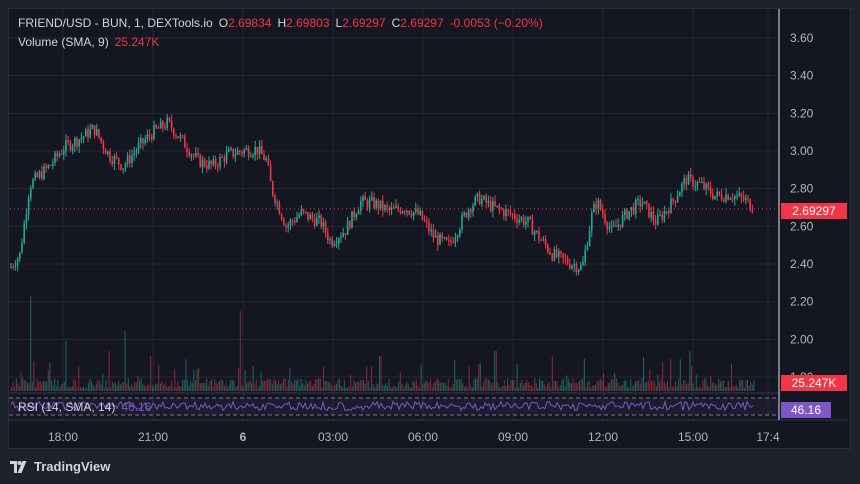 This screenshot has height=484, width=860. What do you see at coordinates (802, 76) in the screenshot?
I see `y-tick-label: 3.40` at bounding box center [802, 76].